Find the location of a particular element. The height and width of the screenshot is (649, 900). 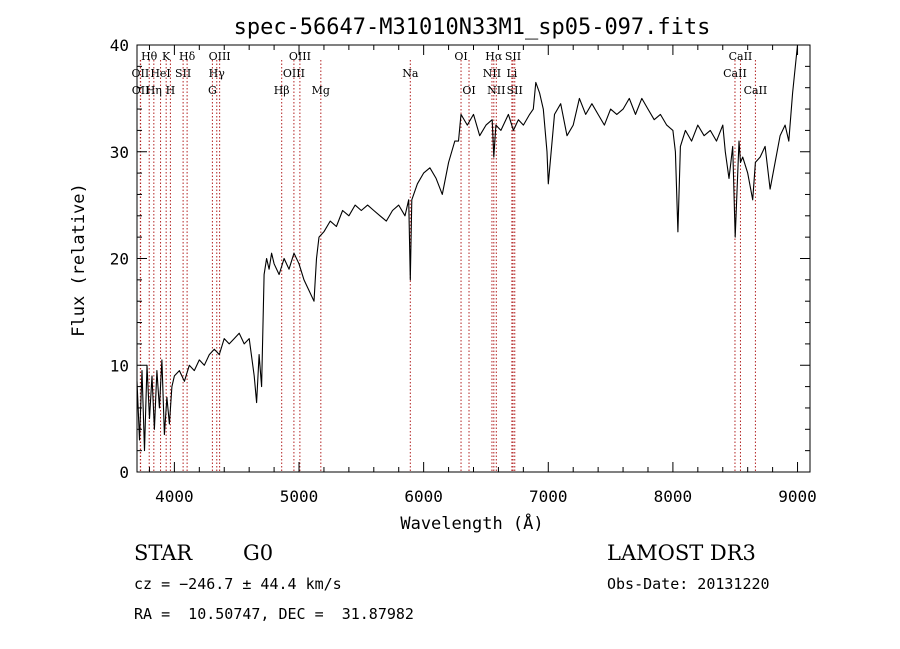

x-axis-label: Wavelength (Å) is located at coordinates (471, 523).